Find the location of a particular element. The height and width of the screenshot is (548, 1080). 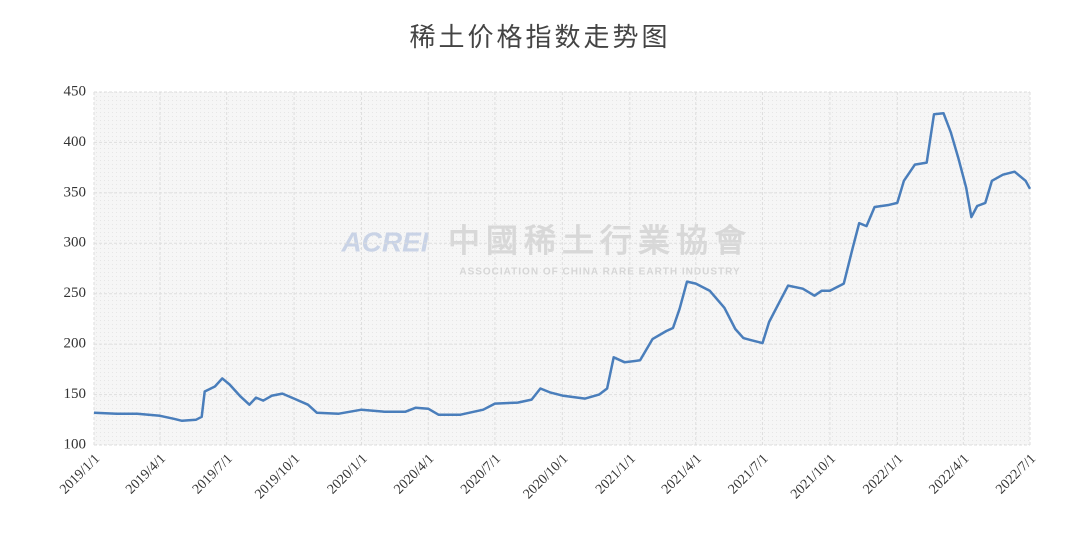

x-tick-label: 2020/1/1 is located at coordinates (348, 474).